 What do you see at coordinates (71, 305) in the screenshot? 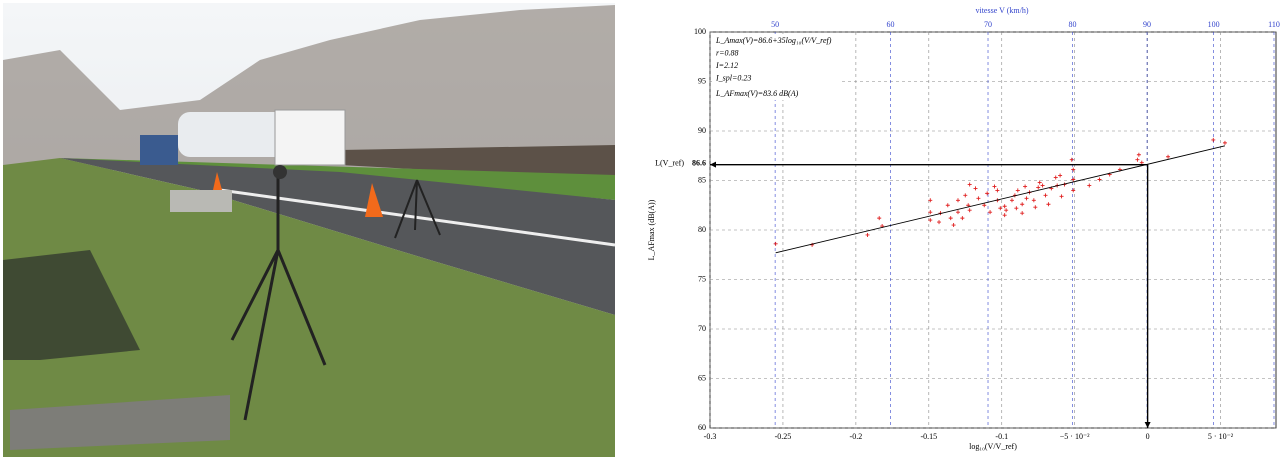
I see `patch` at bounding box center [71, 305].